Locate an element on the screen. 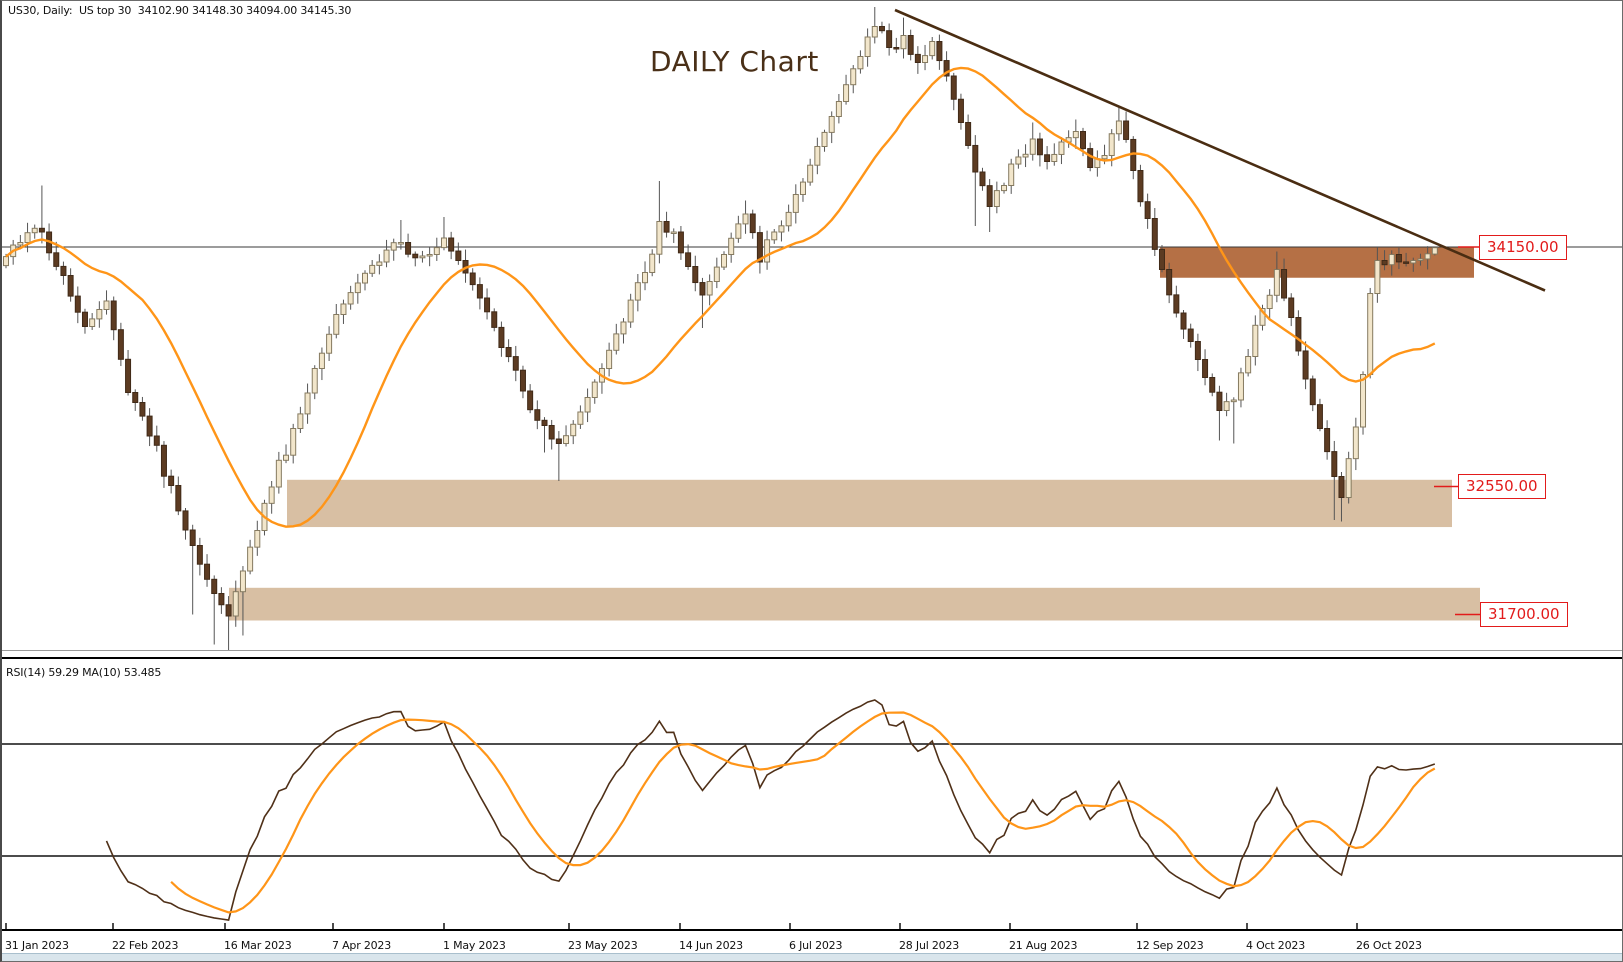 The width and height of the screenshot is (1623, 962). price-label-32550: 32550.00 is located at coordinates (1502, 486).